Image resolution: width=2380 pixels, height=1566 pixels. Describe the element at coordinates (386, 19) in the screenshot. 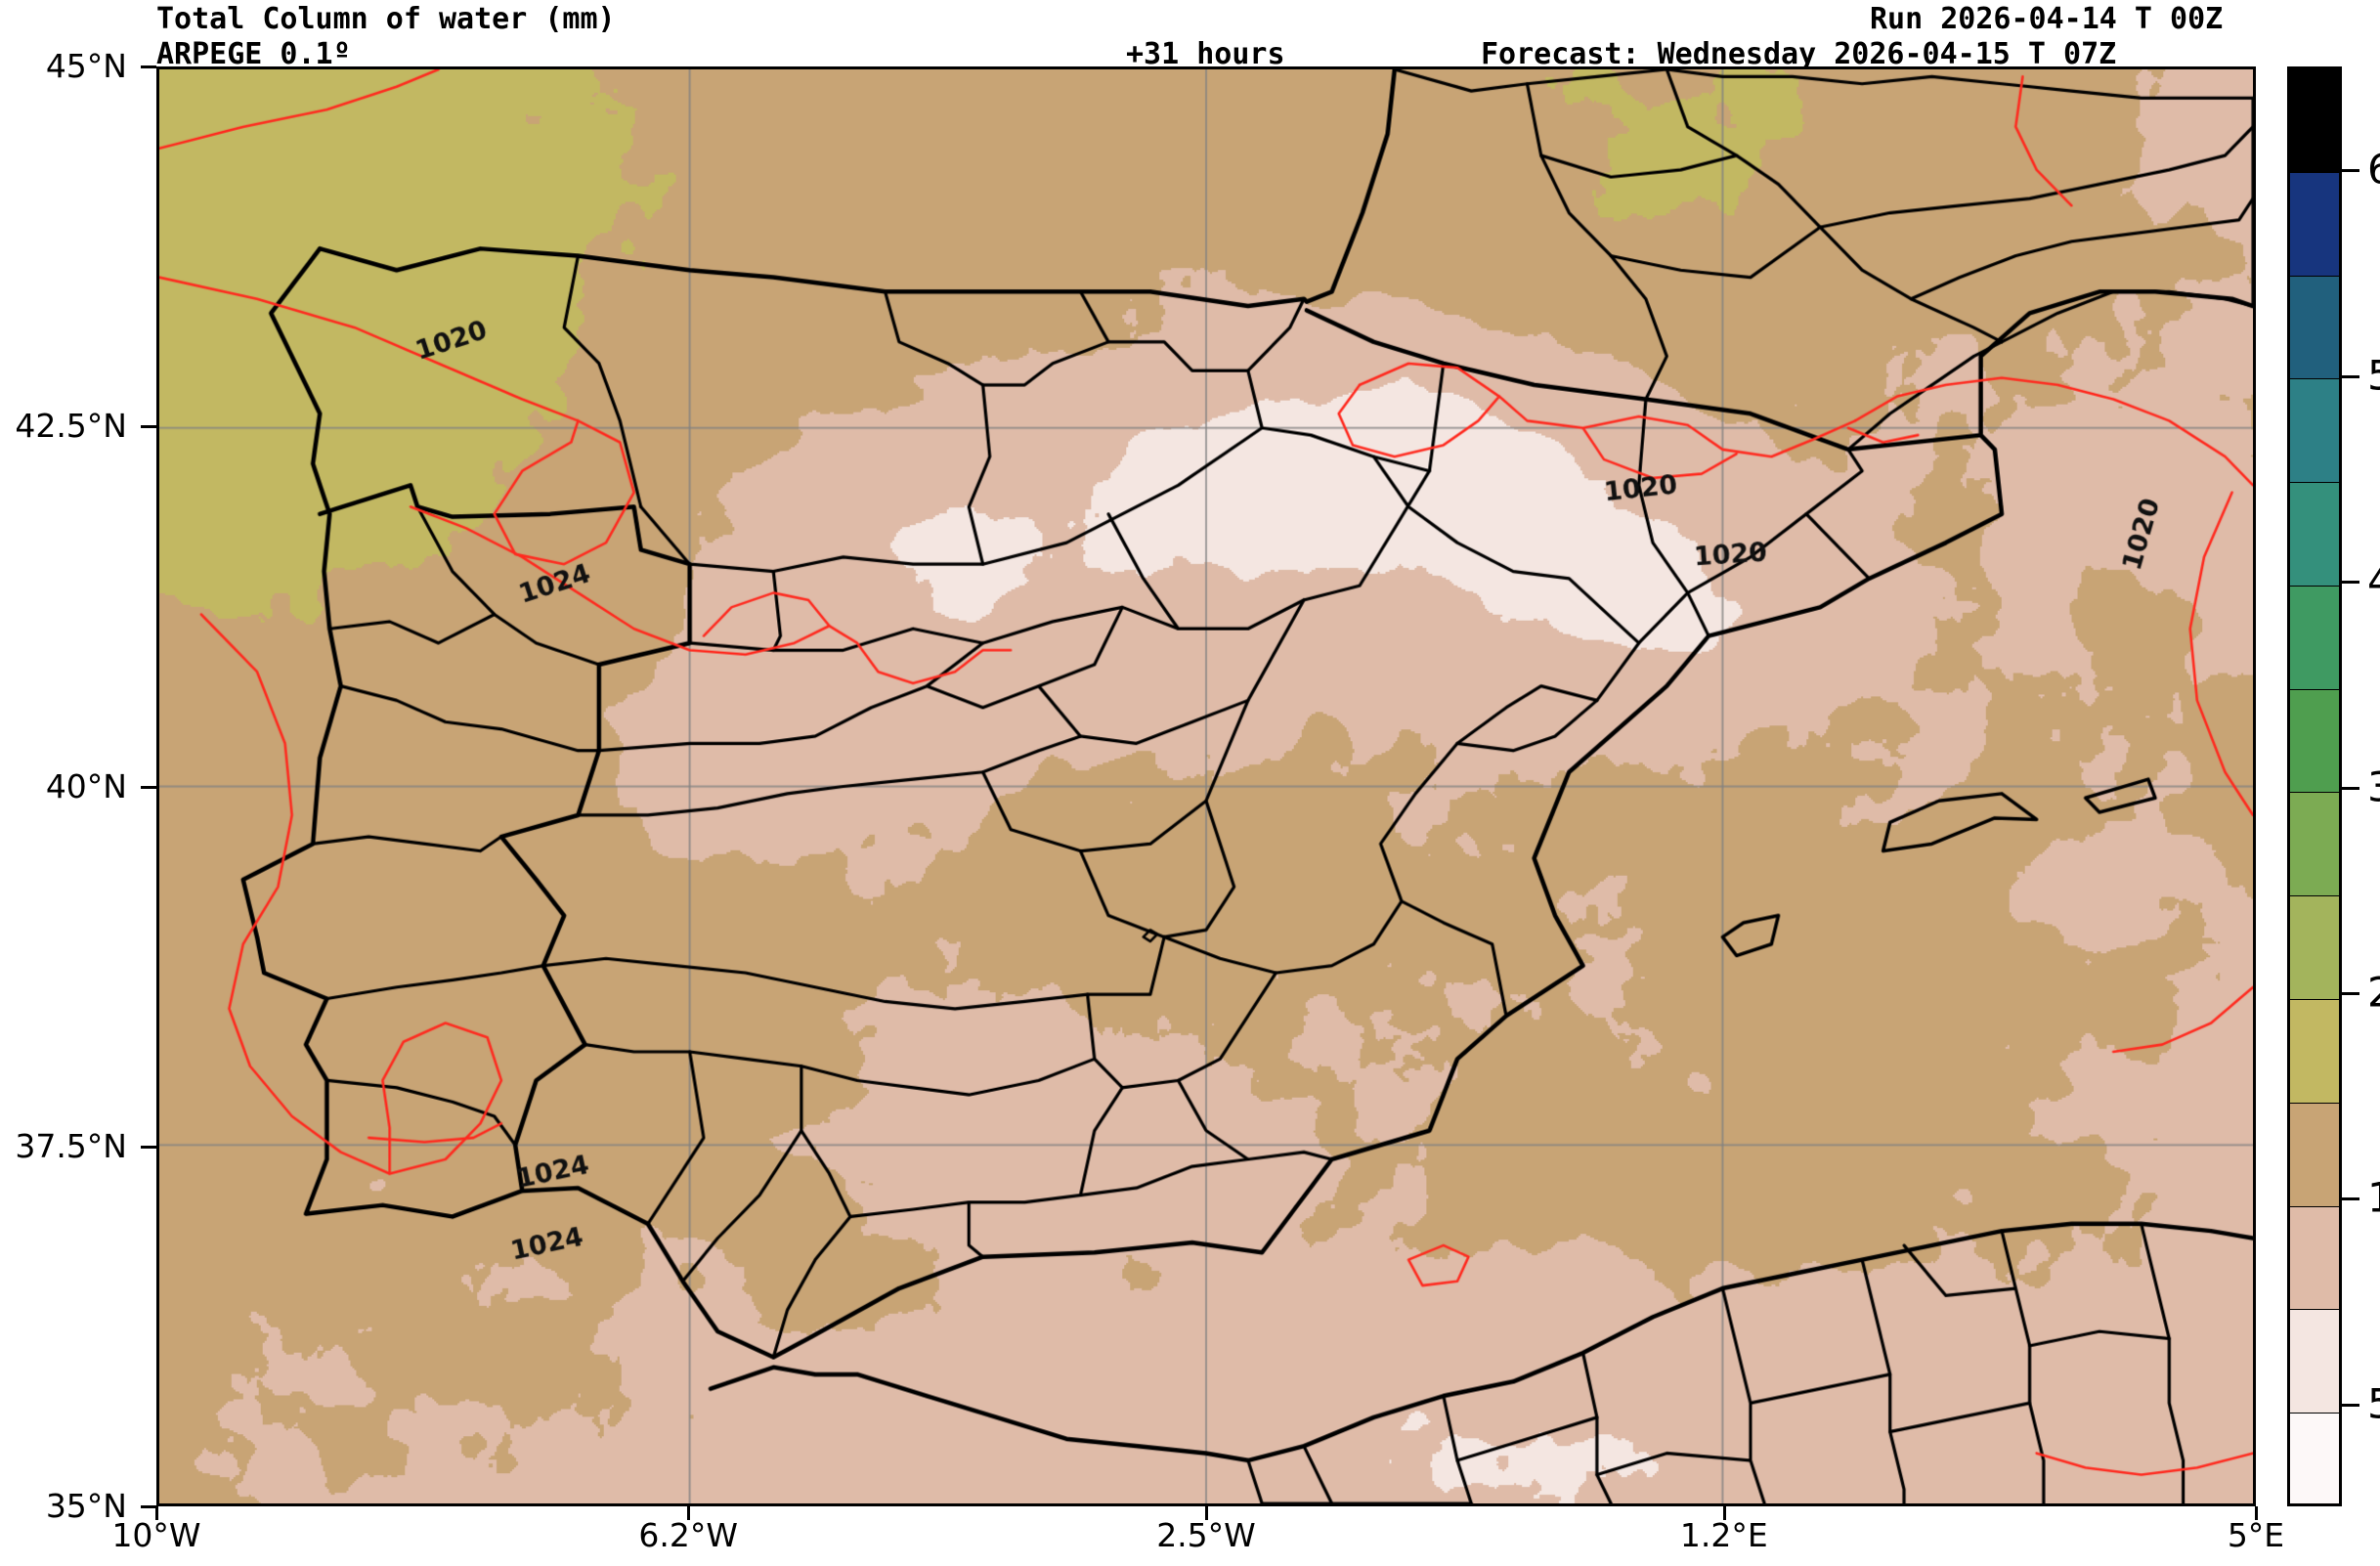

I see `page-title: Total Column of water (mm)` at that location.